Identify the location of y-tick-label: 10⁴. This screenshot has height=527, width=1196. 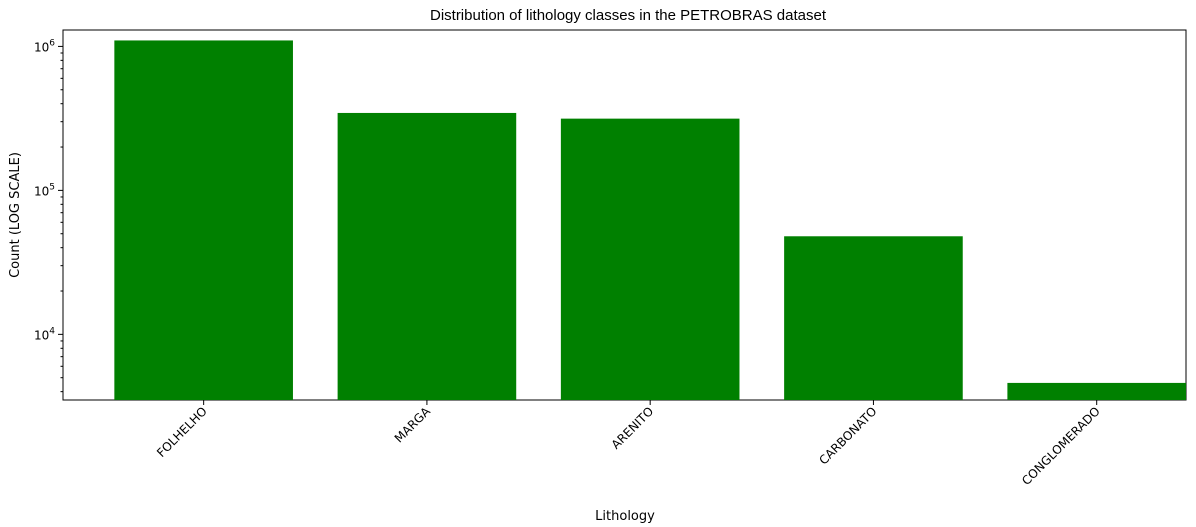
(44, 334).